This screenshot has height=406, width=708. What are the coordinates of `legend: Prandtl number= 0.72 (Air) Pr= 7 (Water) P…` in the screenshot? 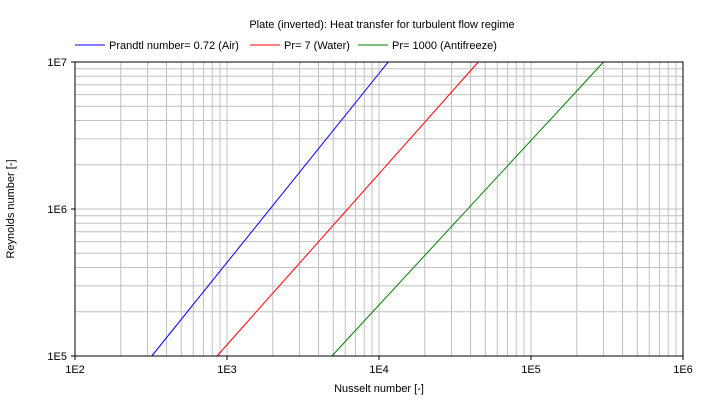 It's located at (286, 46).